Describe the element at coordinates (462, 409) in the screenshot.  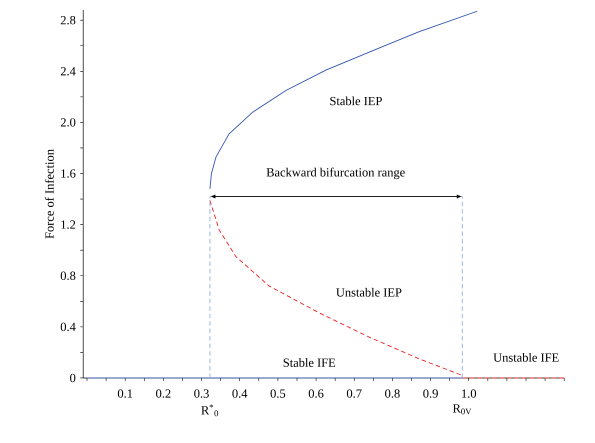
I see `annotation: R$_{0V}$` at that location.